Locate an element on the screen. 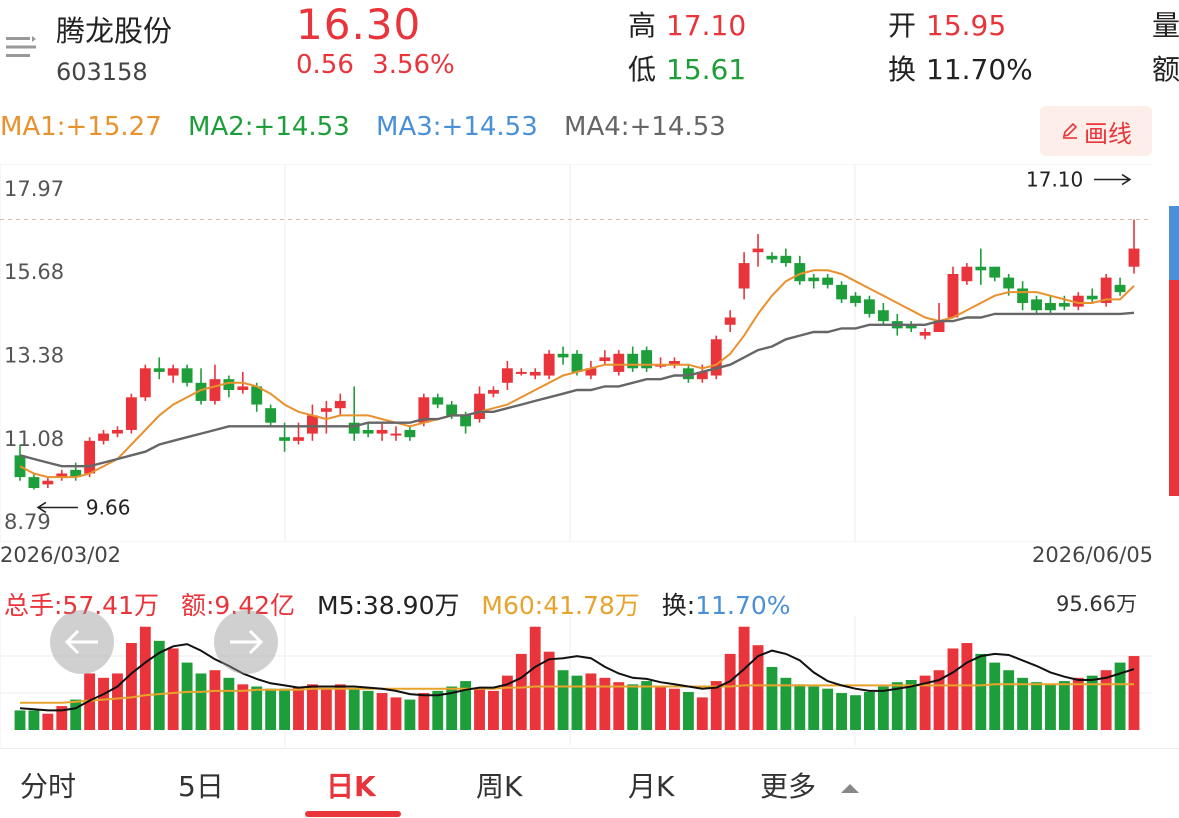  vol-turnover-label: 换: is located at coordinates (678, 605).